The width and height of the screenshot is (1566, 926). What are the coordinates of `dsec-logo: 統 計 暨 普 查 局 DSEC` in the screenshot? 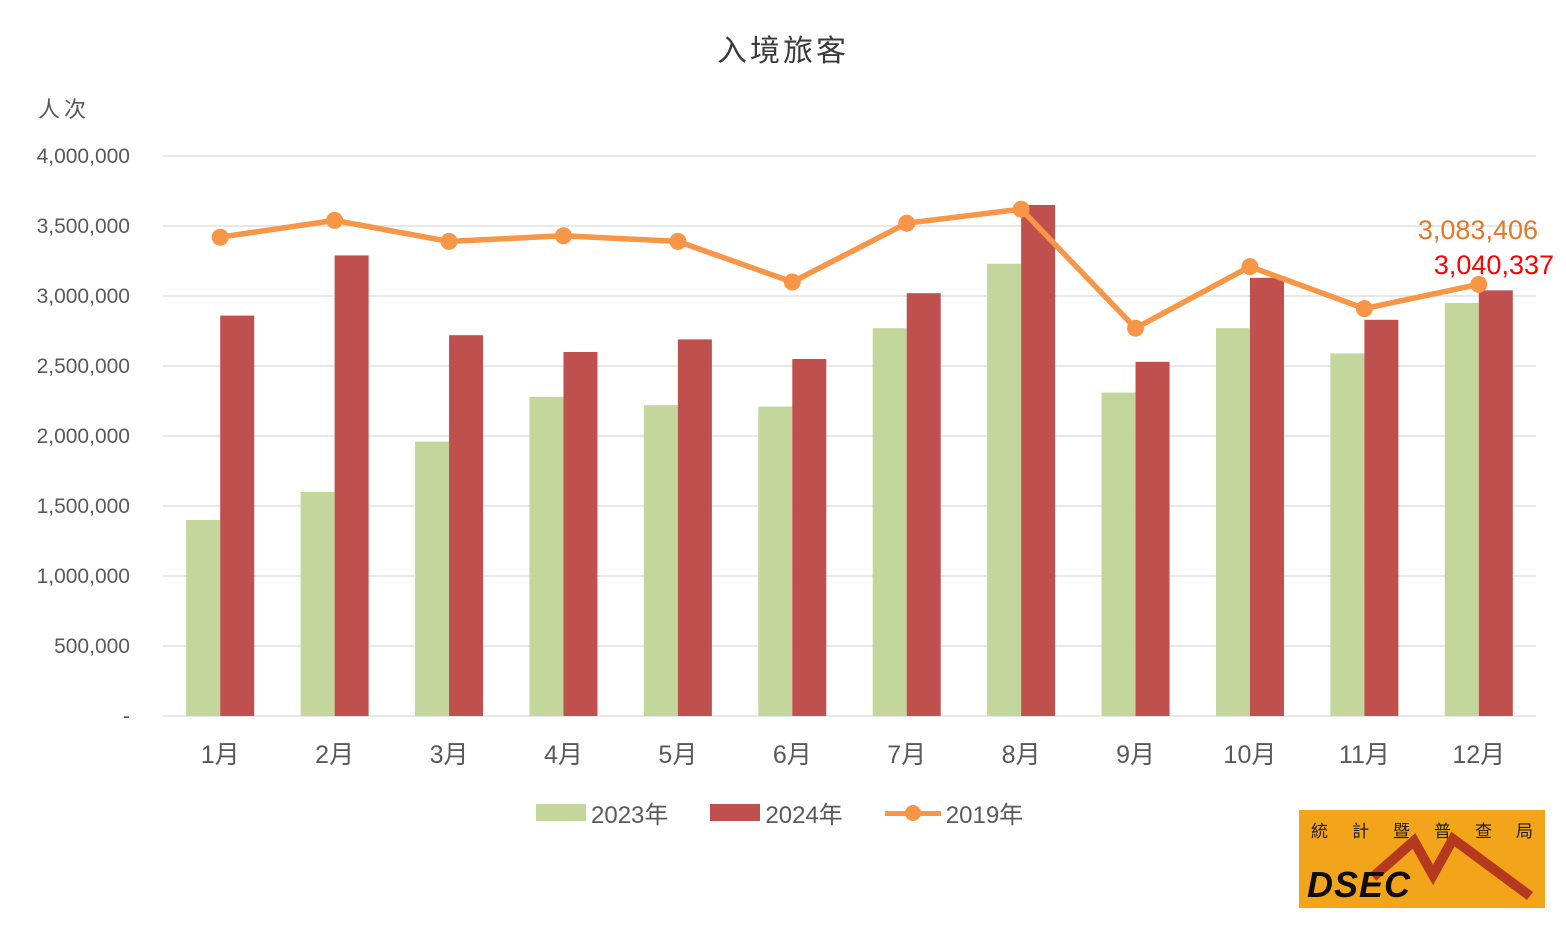 It's located at (1422, 859).